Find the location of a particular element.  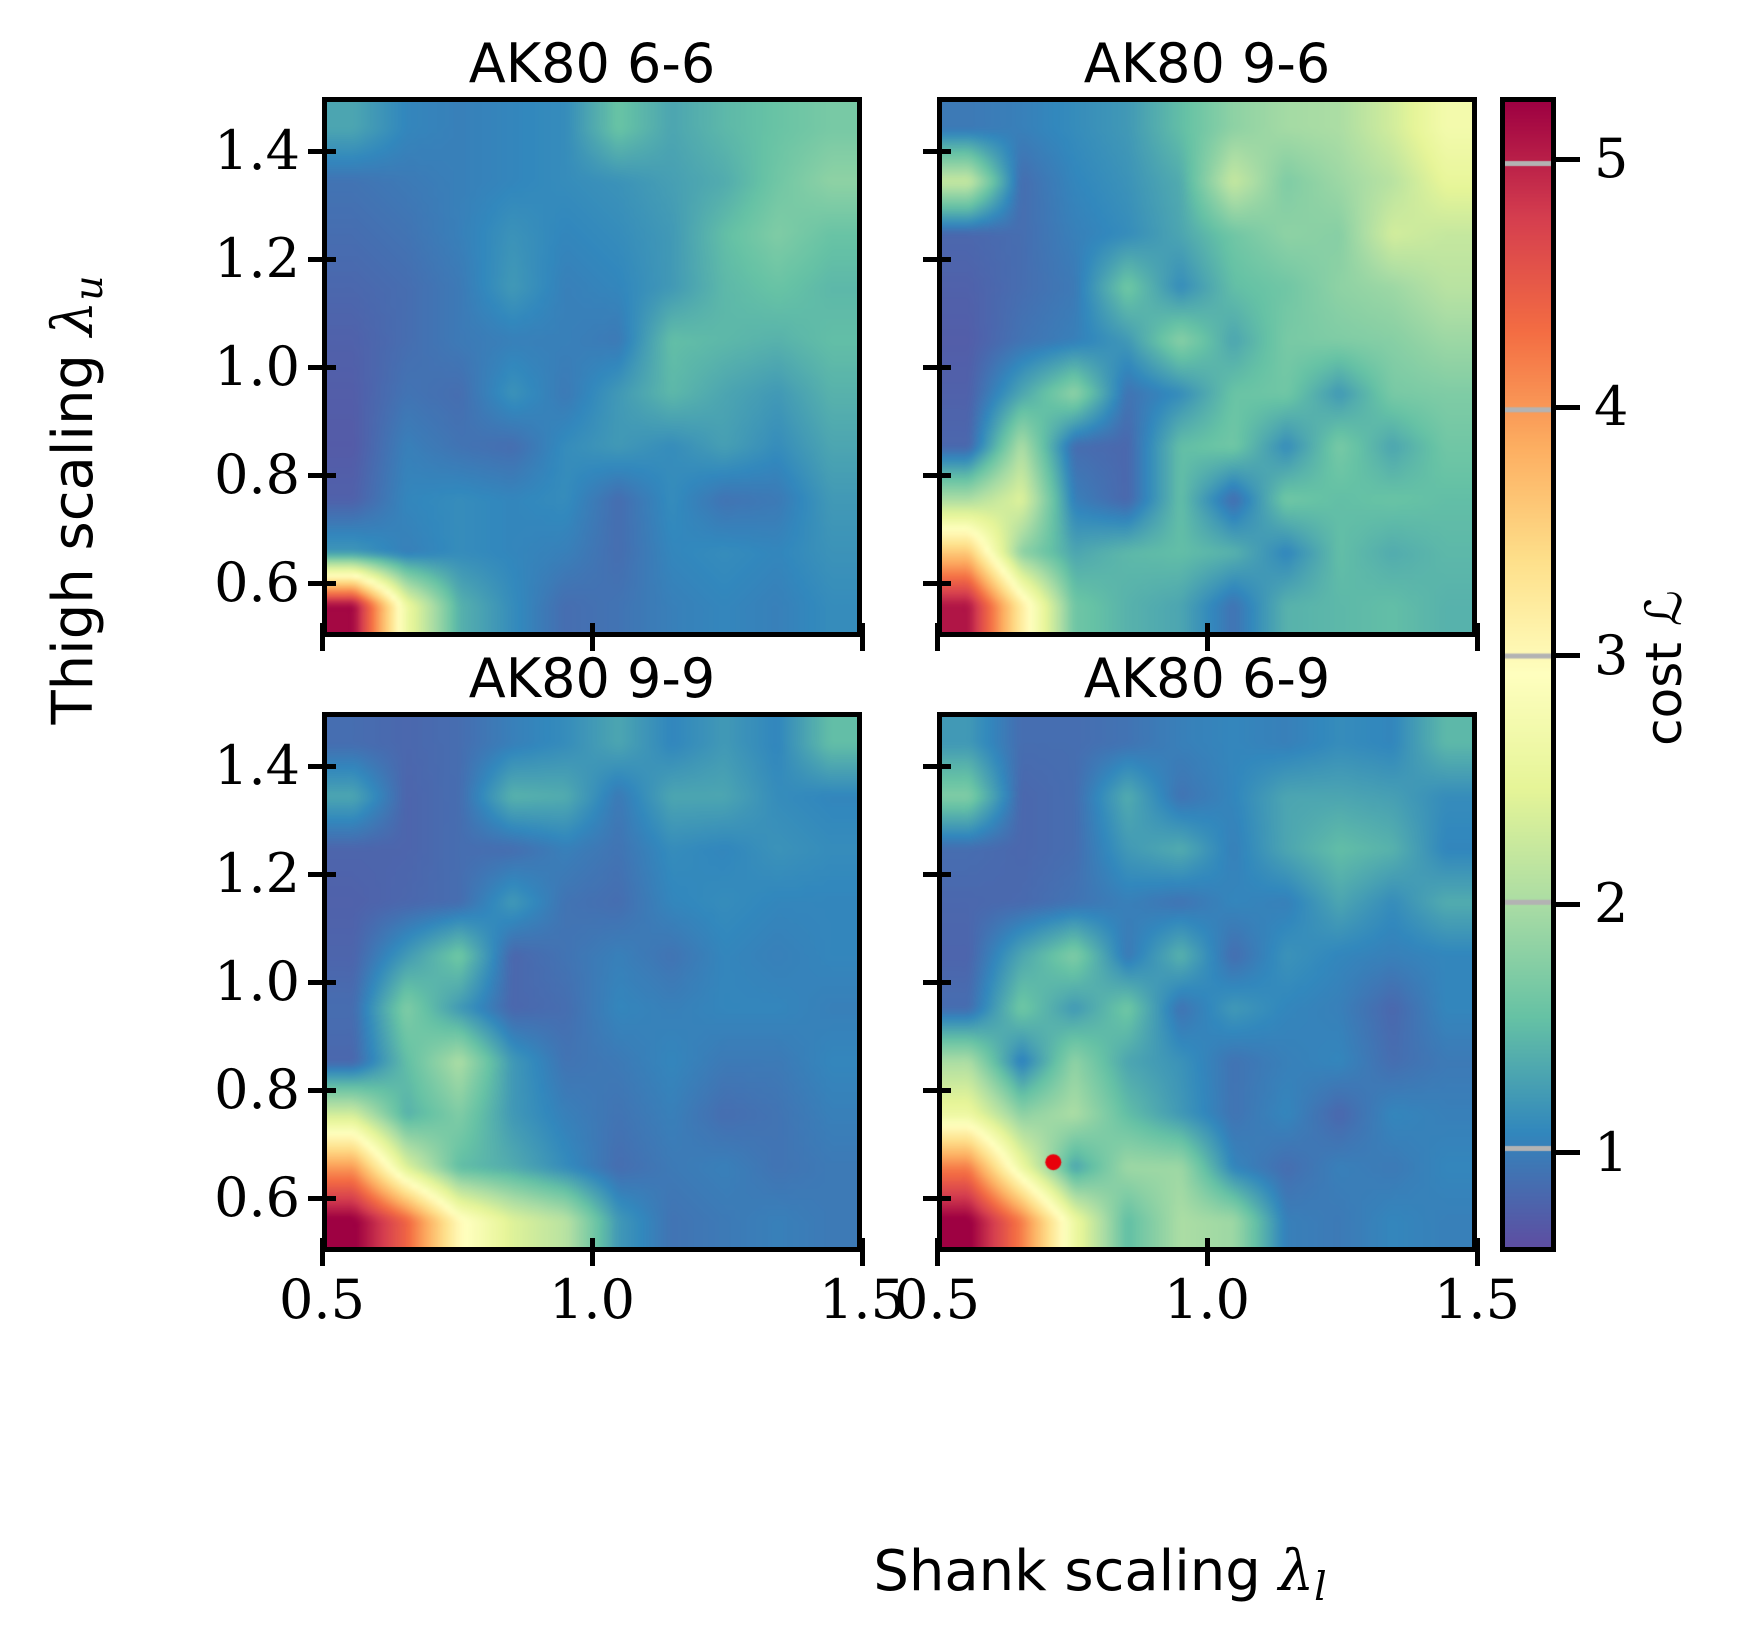

colorbar-gradient is located at coordinates (1528, 674).